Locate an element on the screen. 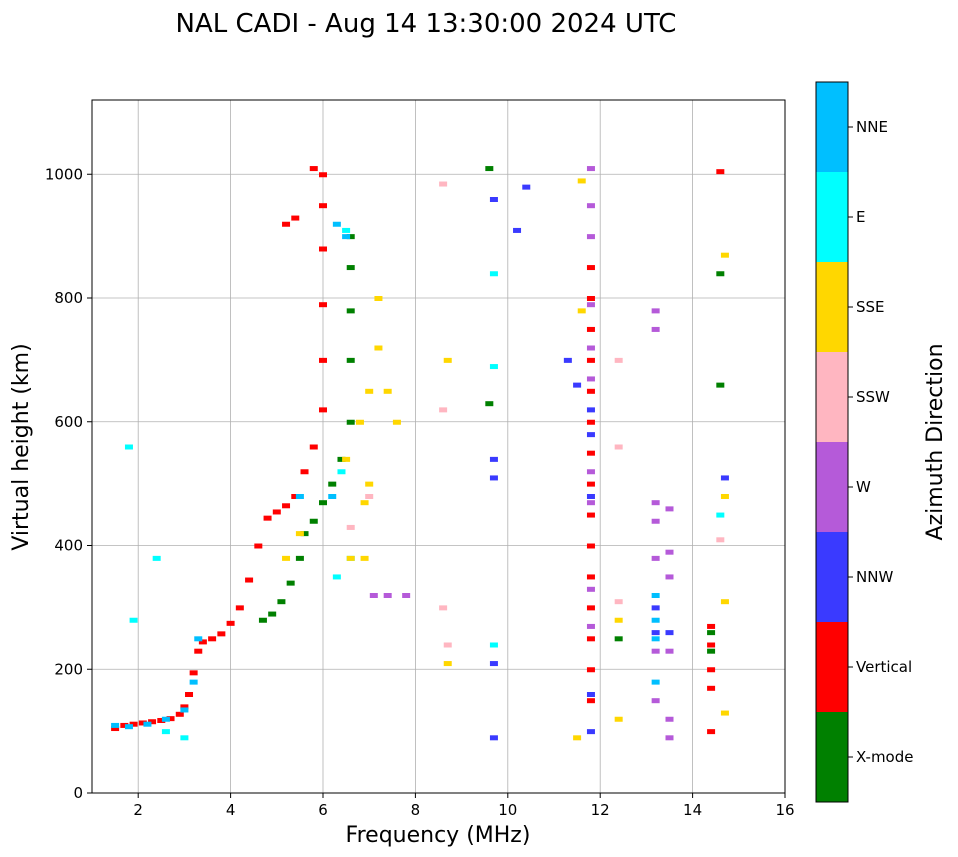 The height and width of the screenshot is (857, 958). y-tick-label: 1000 is located at coordinates (64, 174).